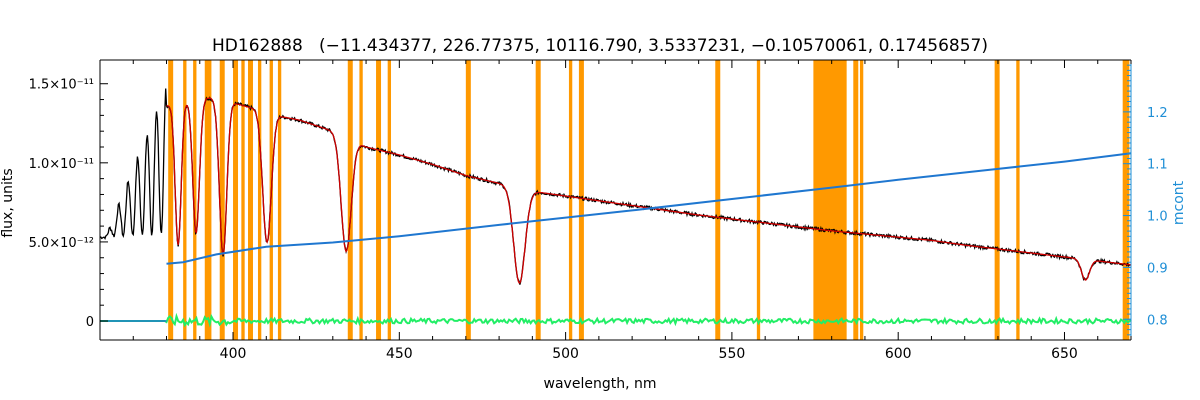  I want to click on y-tick-label: 1.0×10⁻¹¹, so click(61, 164).